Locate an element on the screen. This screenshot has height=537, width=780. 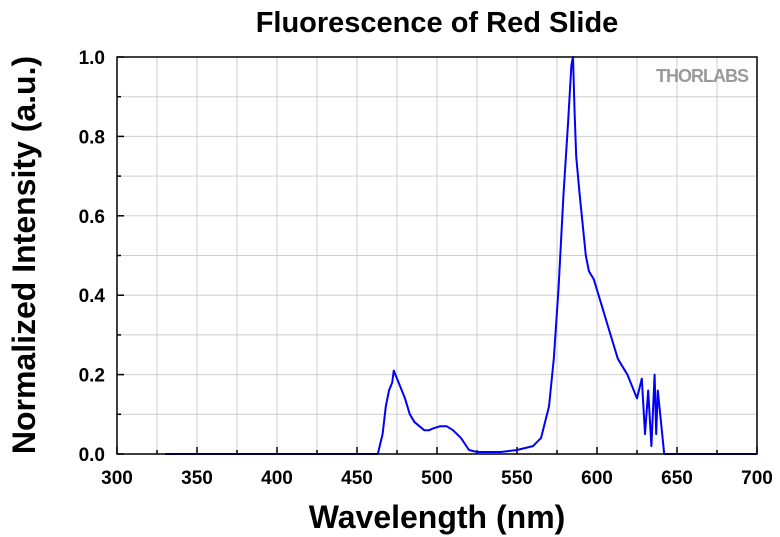
x-axis-label: Wavelength (nm) is located at coordinates (437, 517).